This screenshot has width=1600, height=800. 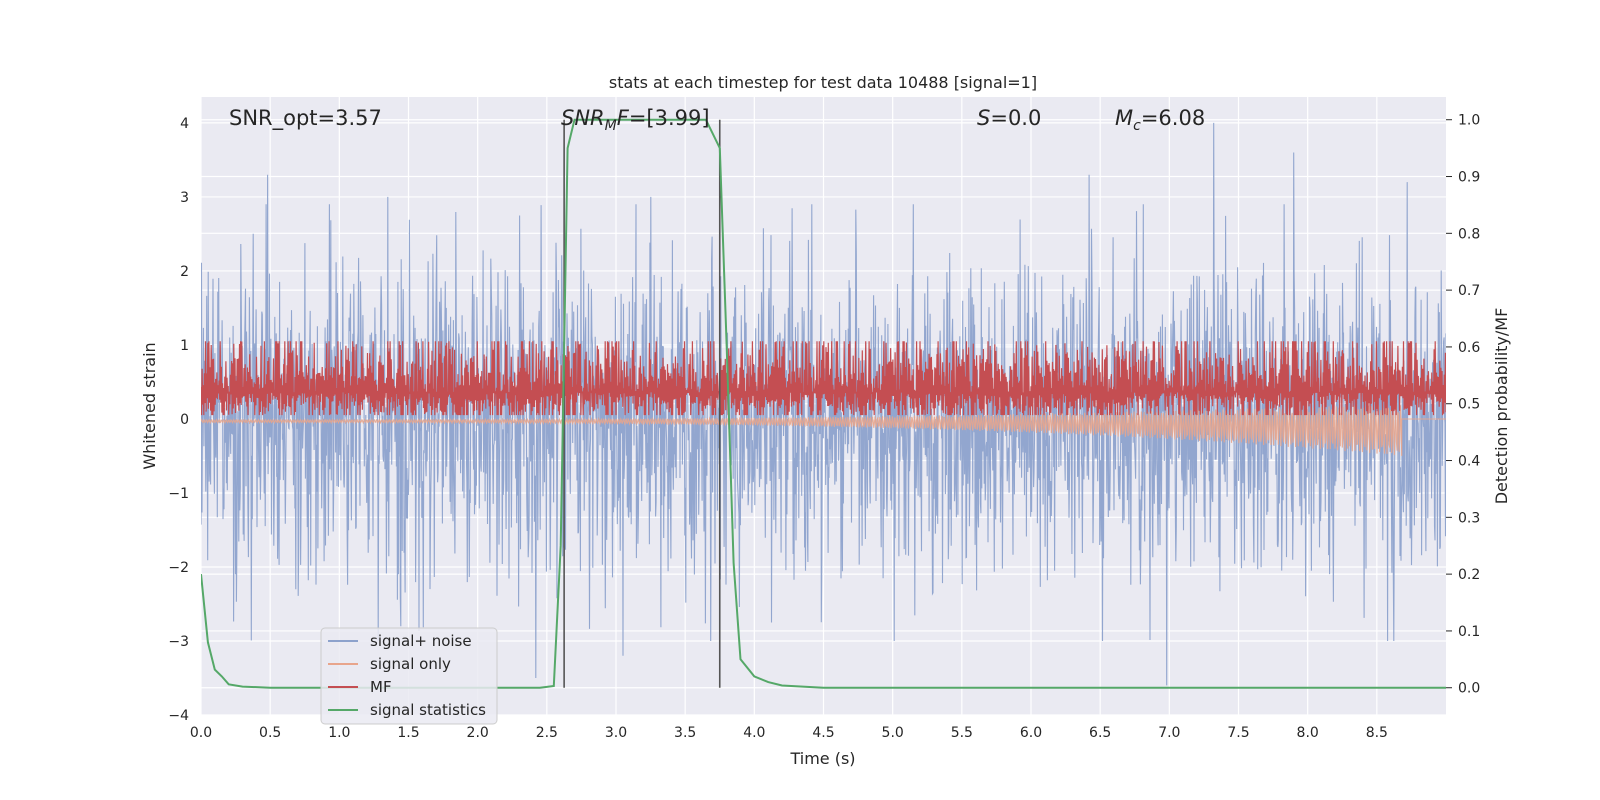 What do you see at coordinates (178, 716) in the screenshot?
I see `y-tick-label-left: −4` at bounding box center [178, 716].